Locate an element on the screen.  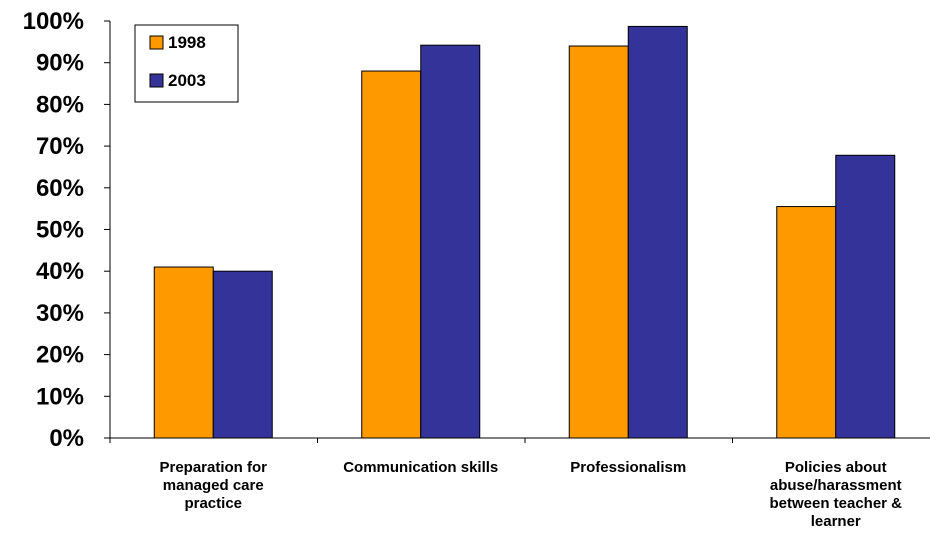
y-tick-label: 100% is located at coordinates (53, 21).